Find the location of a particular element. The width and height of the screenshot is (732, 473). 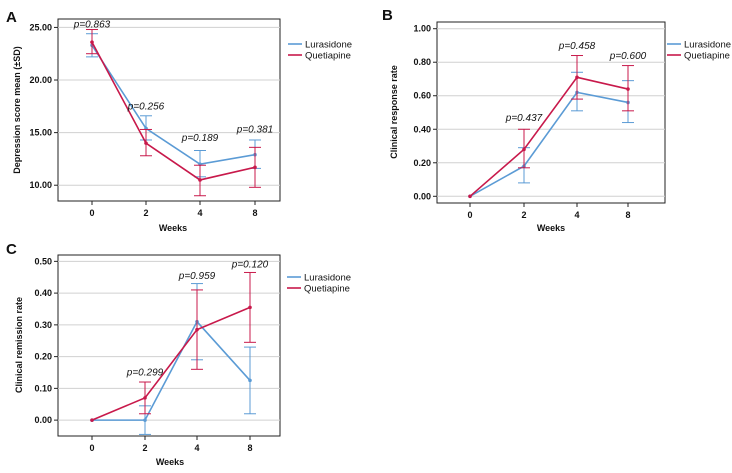

p-value-label: p=0.299 is located at coordinates (145, 373).